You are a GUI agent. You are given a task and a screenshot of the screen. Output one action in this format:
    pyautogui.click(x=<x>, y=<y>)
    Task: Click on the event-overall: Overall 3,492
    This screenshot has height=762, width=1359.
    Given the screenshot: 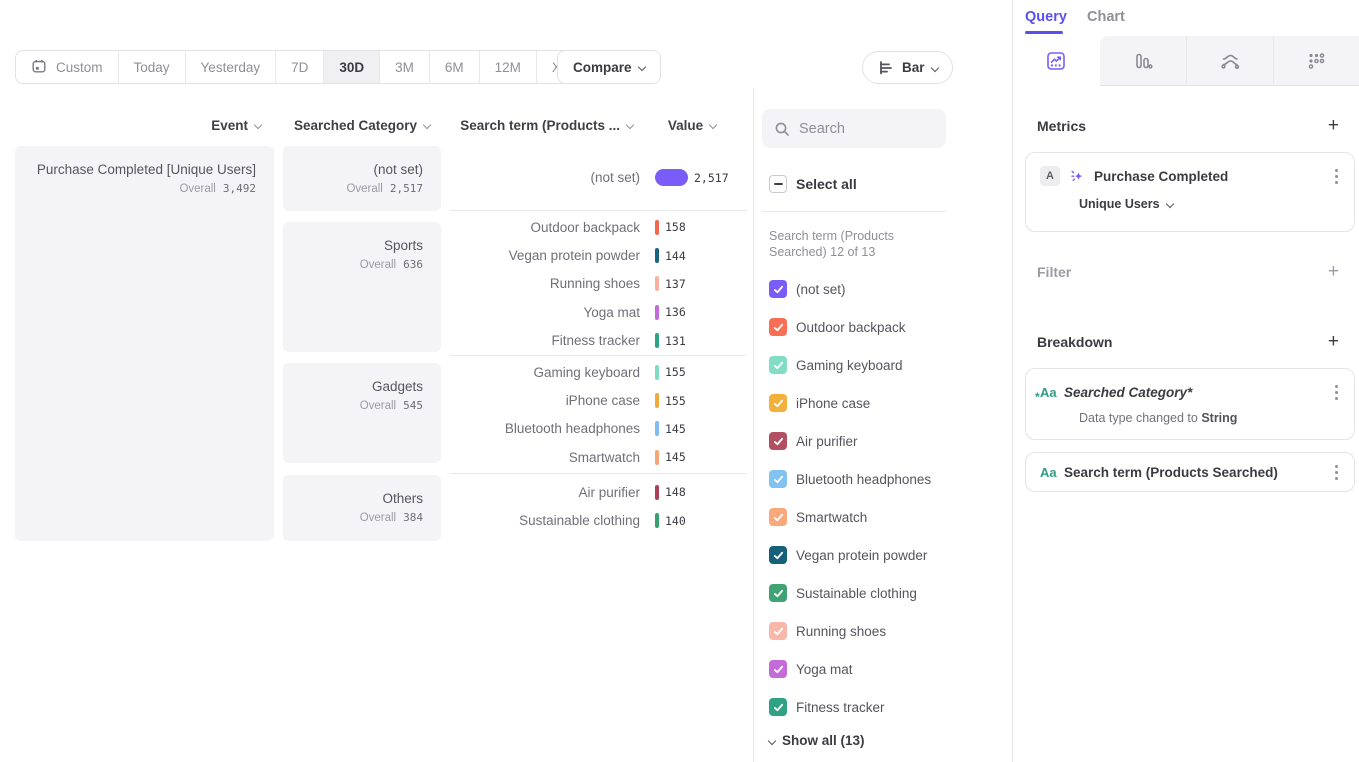 What is the action you would take?
    pyautogui.click(x=217, y=188)
    